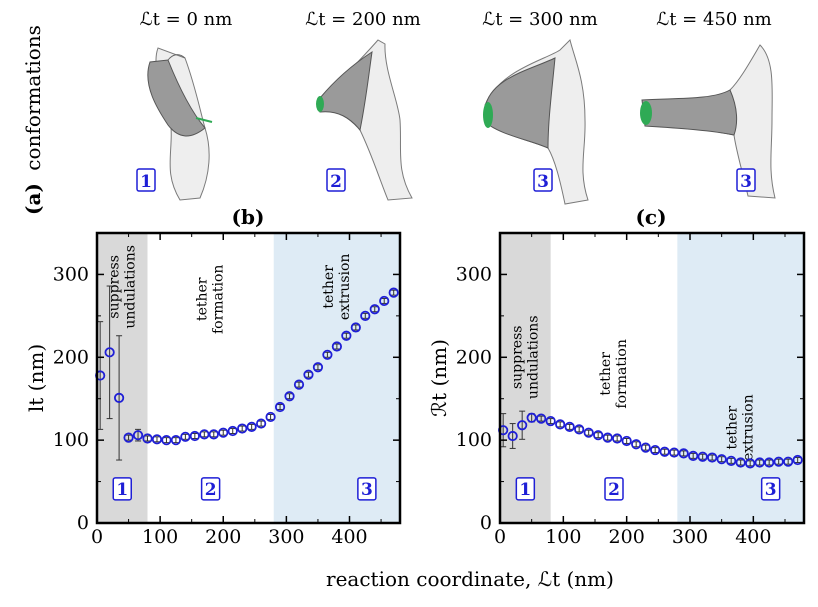  Describe the element at coordinates (543, 180) in the screenshot. I see `conformation-badge-3: 3` at that location.